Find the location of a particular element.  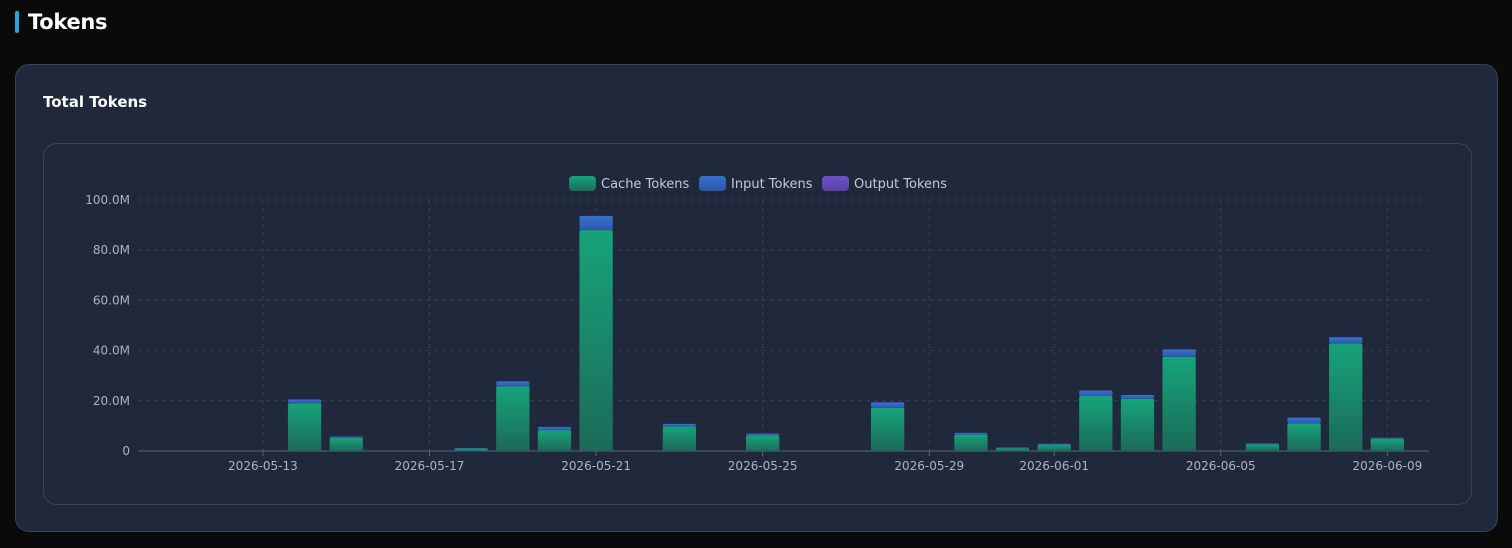

legend-item: Cache Tokens is located at coordinates (629, 184).